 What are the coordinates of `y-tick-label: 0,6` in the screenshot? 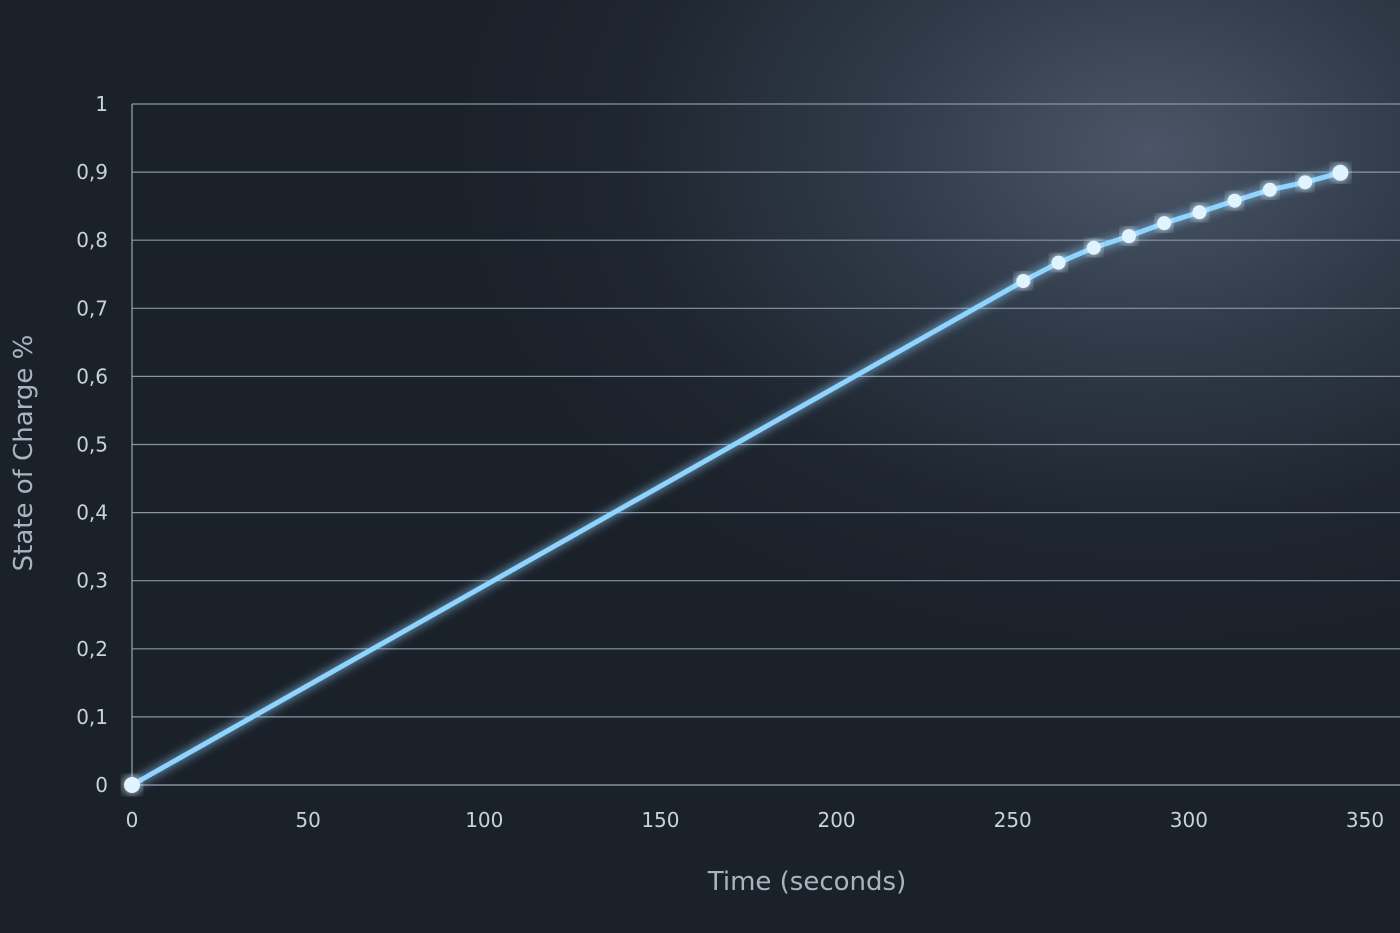 It's located at (92, 376).